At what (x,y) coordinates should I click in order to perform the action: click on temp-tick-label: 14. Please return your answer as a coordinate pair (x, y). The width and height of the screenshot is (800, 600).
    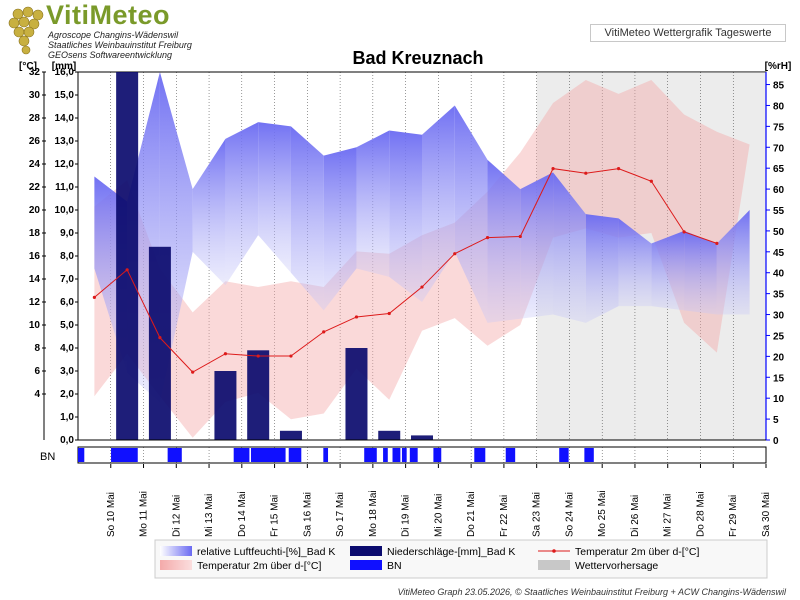
    Looking at the image, I should click on (35, 279).